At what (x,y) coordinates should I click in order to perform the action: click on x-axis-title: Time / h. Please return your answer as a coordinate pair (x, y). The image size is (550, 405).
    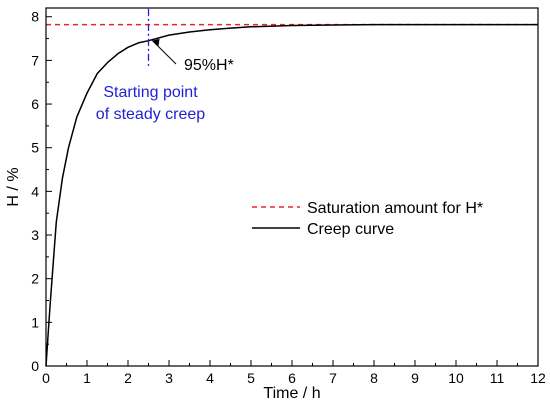
    Looking at the image, I should click on (291, 393).